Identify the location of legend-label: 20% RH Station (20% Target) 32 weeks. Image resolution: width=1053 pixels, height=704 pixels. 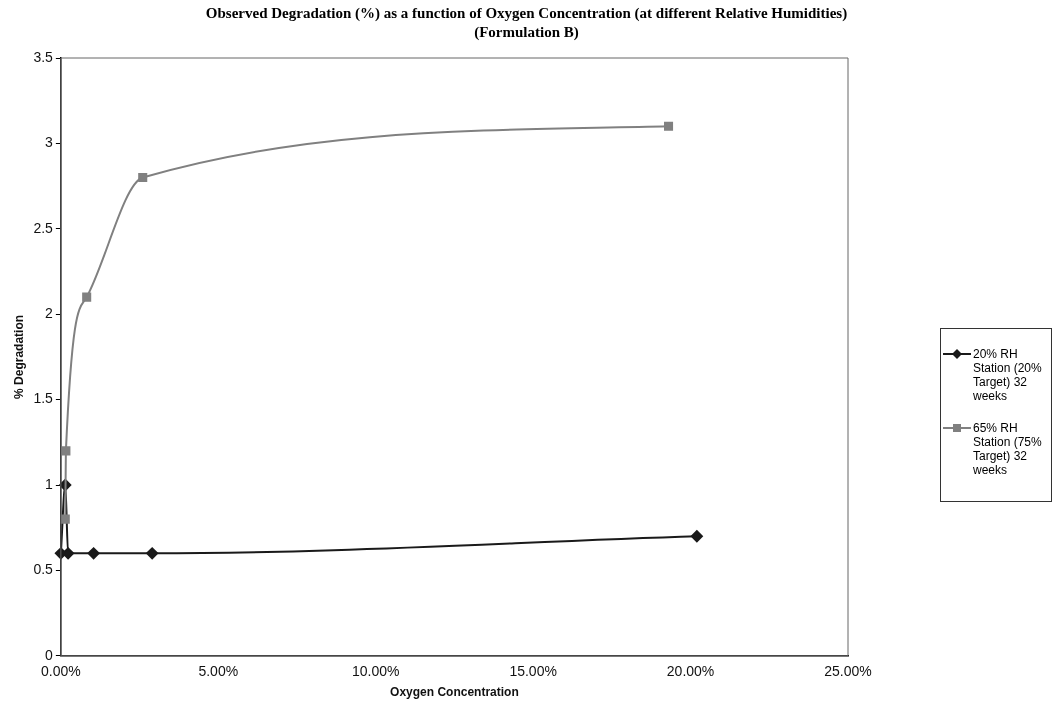
(1008, 375).